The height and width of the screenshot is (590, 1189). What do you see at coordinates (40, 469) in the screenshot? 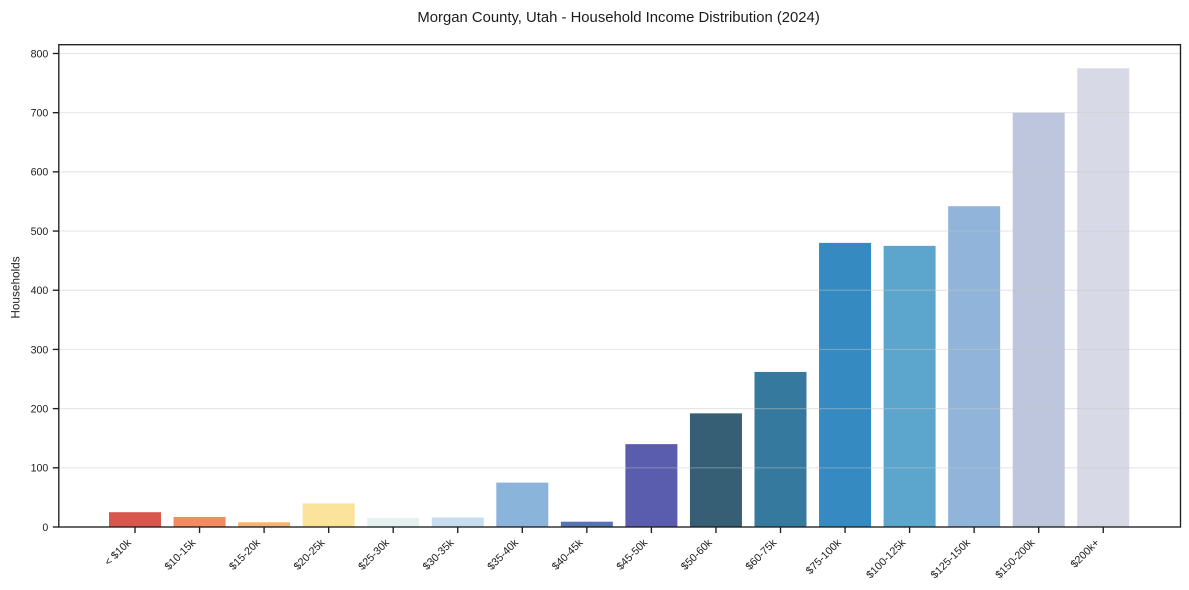
I see `svg-text: 100` at bounding box center [40, 469].